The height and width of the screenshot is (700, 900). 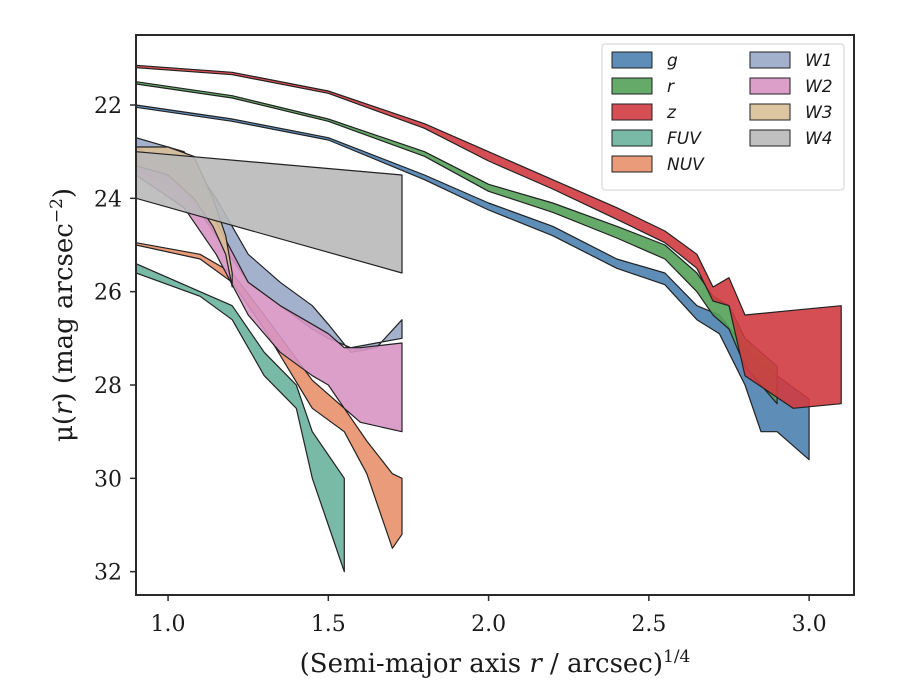 What do you see at coordinates (632, 86) in the screenshot?
I see `legend-swatch-r` at bounding box center [632, 86].